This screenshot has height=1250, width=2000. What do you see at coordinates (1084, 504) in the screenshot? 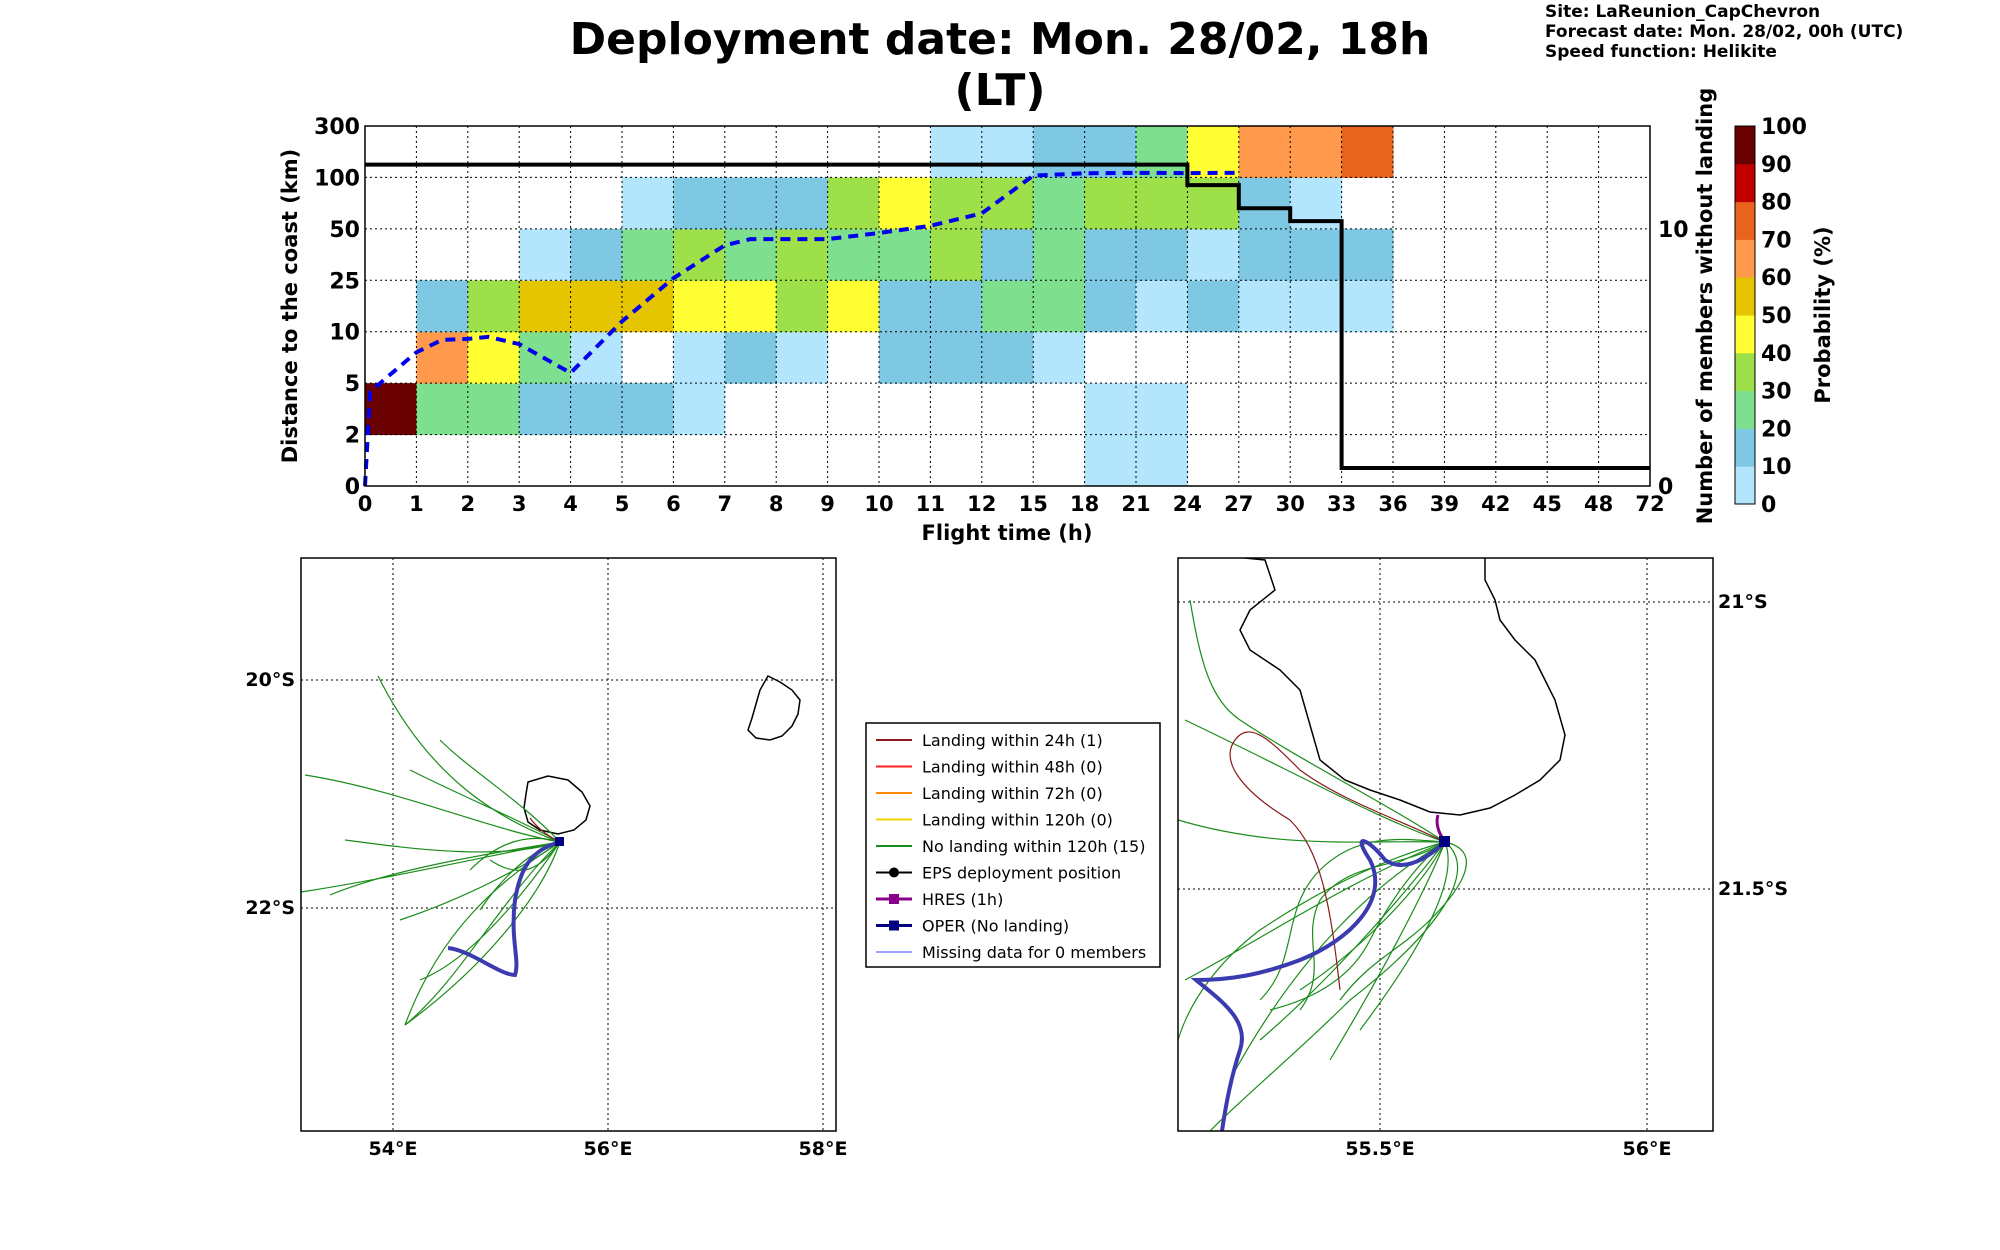
I see `x-tick-label: 18` at bounding box center [1084, 504].